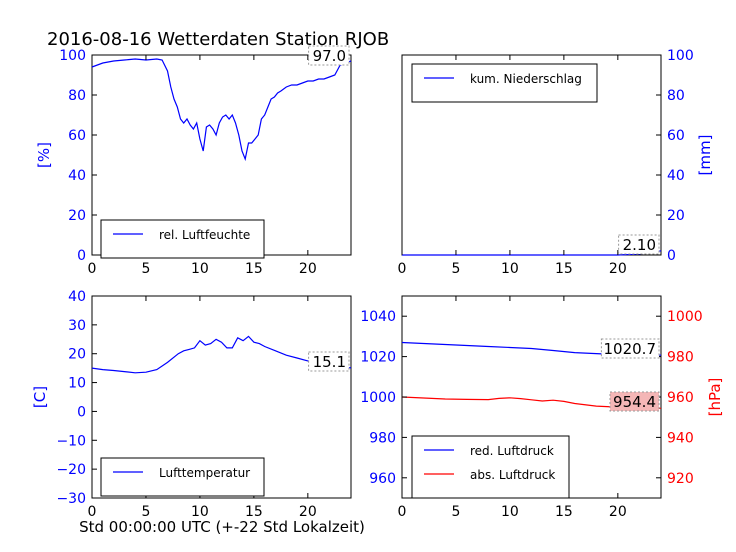 The image size is (736, 552). Describe the element at coordinates (71, 470) in the screenshot. I see `y-tick-label: −20` at that location.